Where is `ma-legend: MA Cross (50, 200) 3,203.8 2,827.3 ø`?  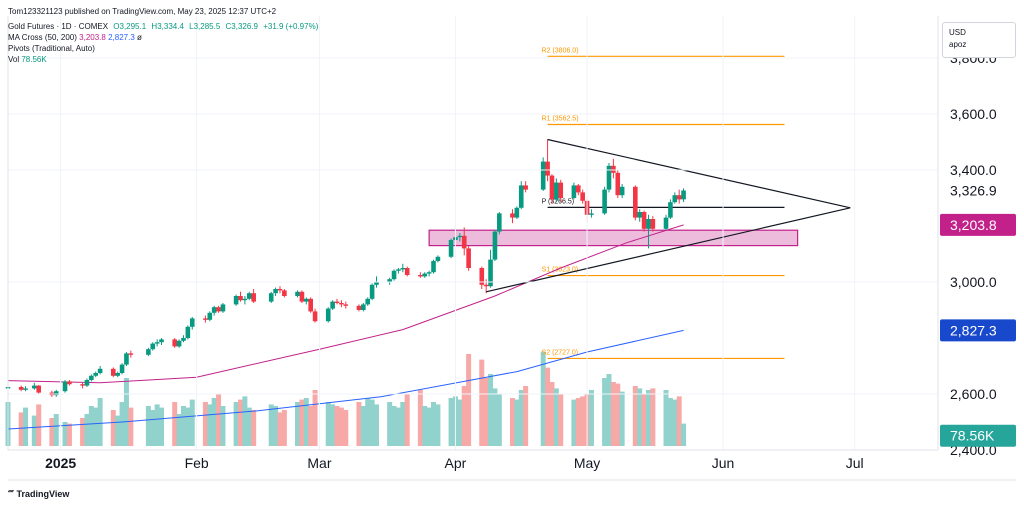 ma-legend: MA Cross (50, 200) 3,203.8 2,827.3 ø is located at coordinates (75, 38).